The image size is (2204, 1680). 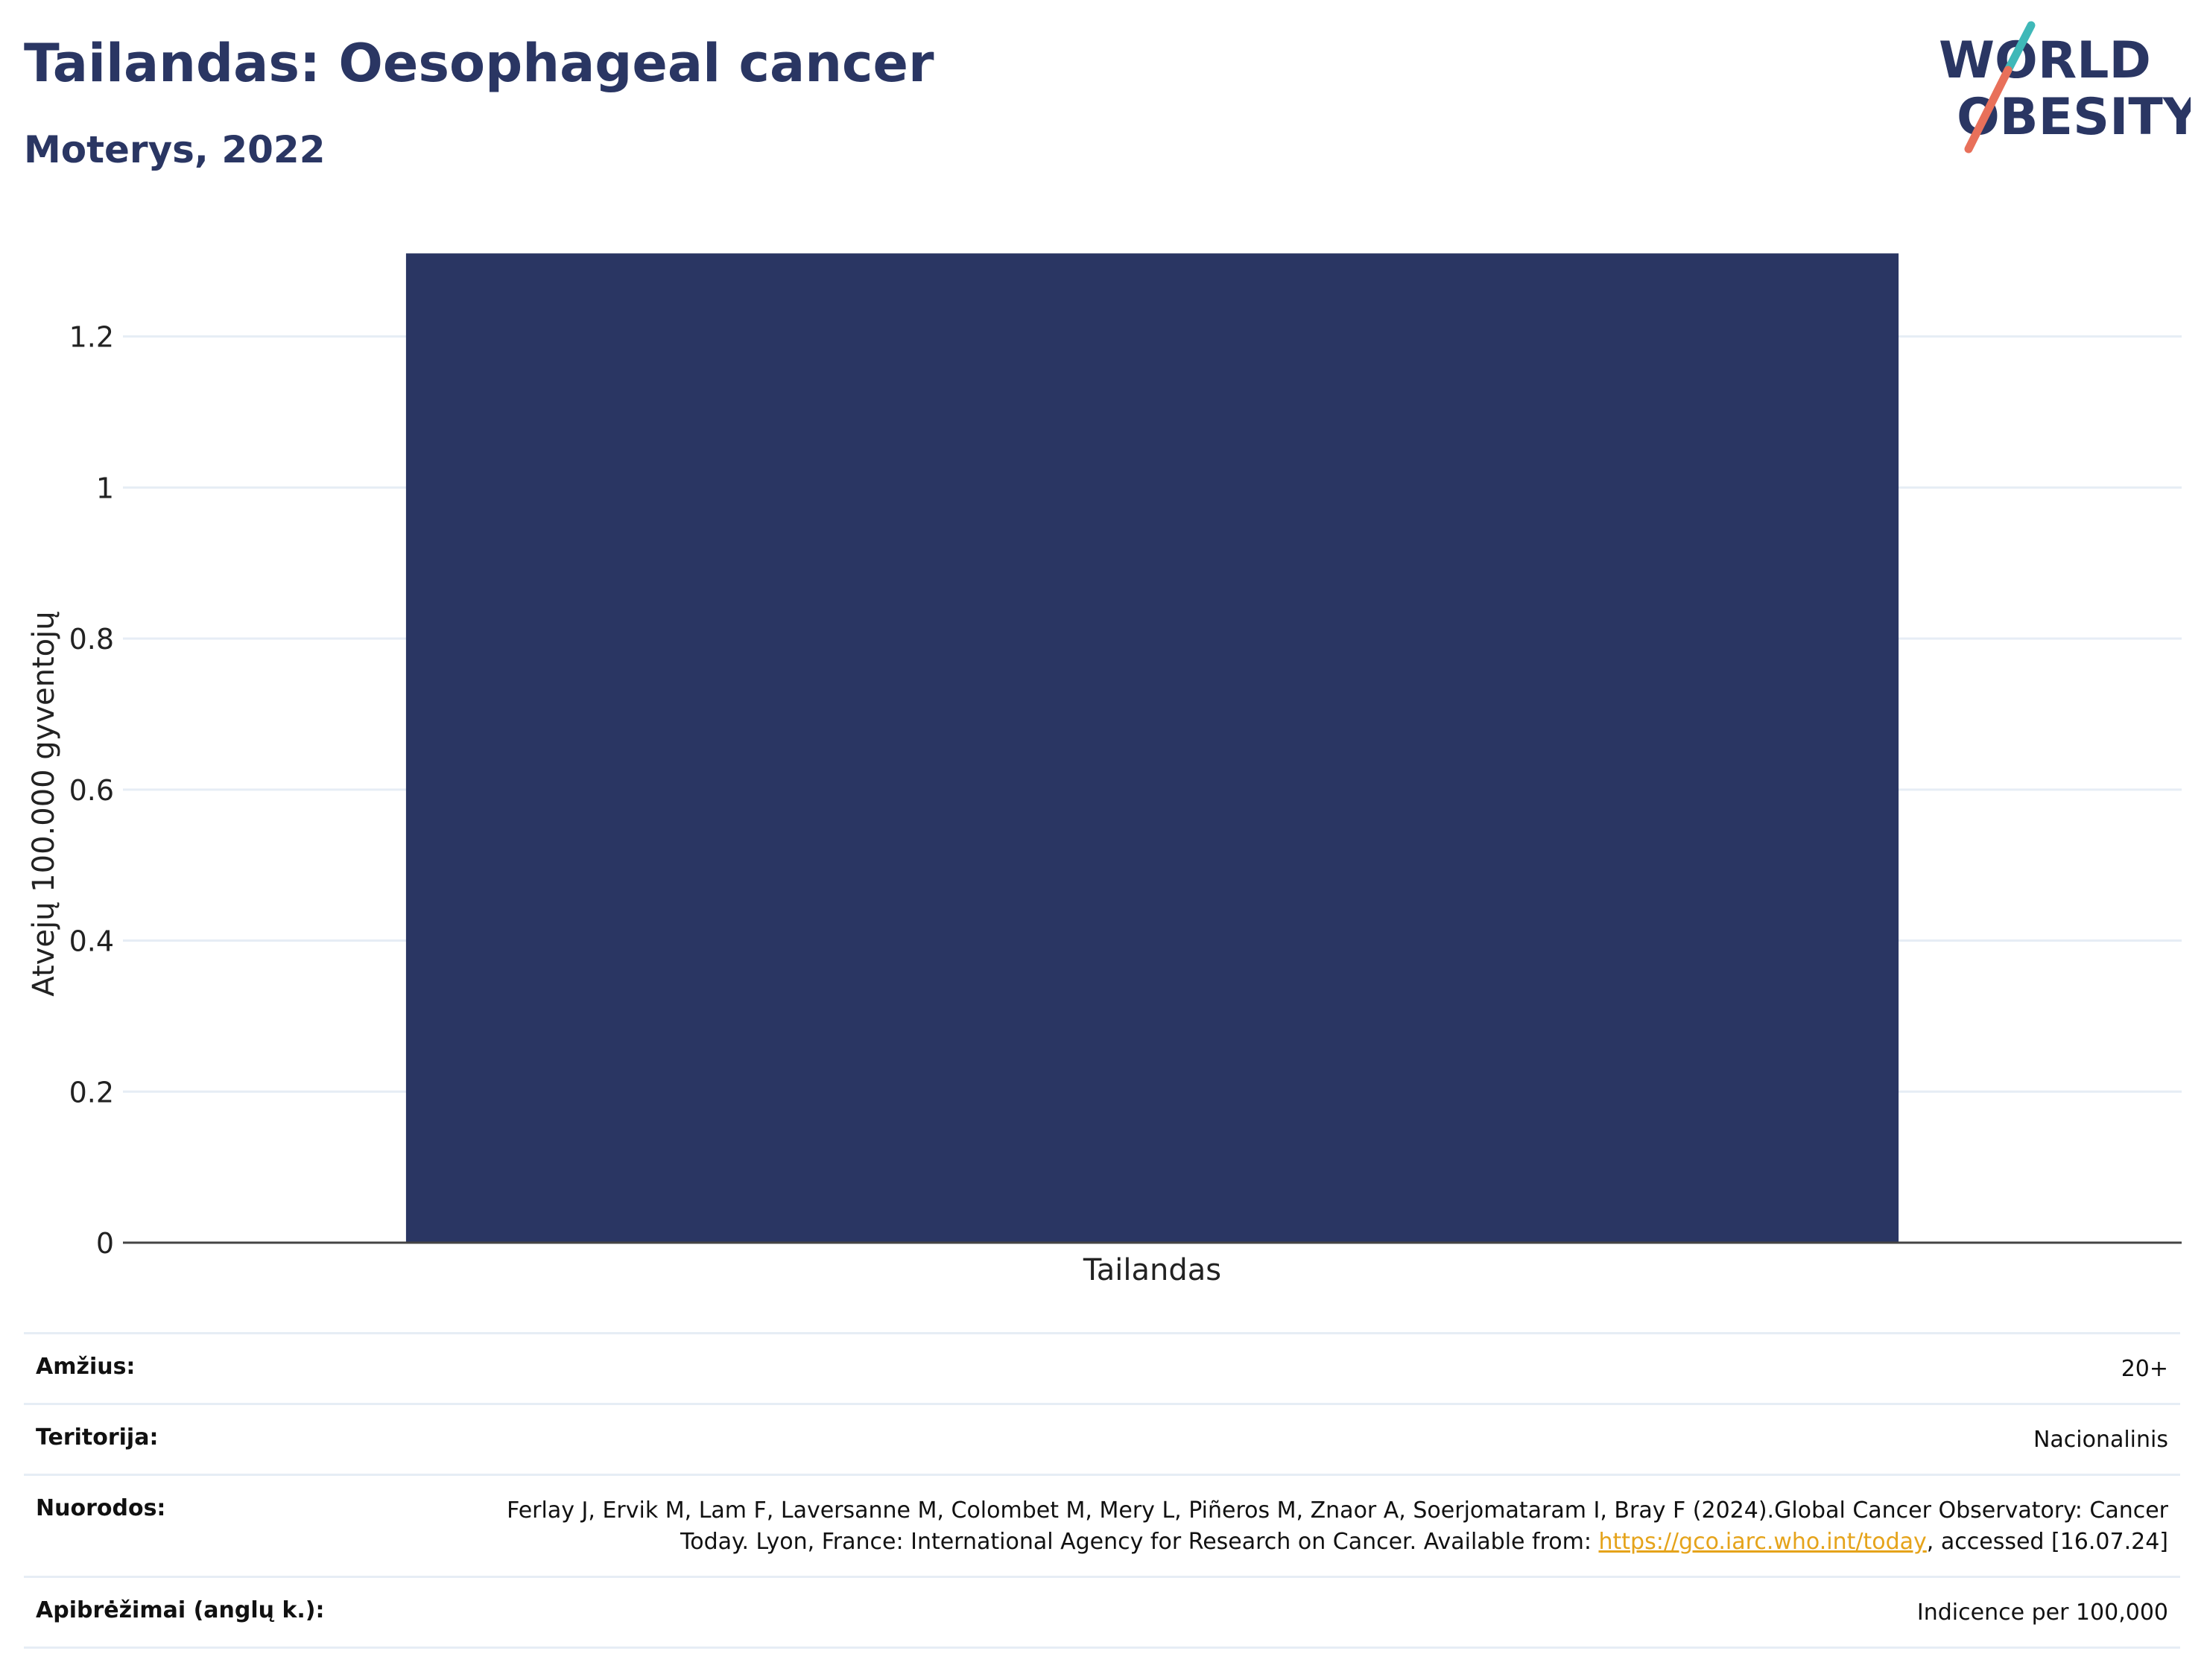 What do you see at coordinates (97, 1437) in the screenshot?
I see `territory-label: Teritorija:` at bounding box center [97, 1437].